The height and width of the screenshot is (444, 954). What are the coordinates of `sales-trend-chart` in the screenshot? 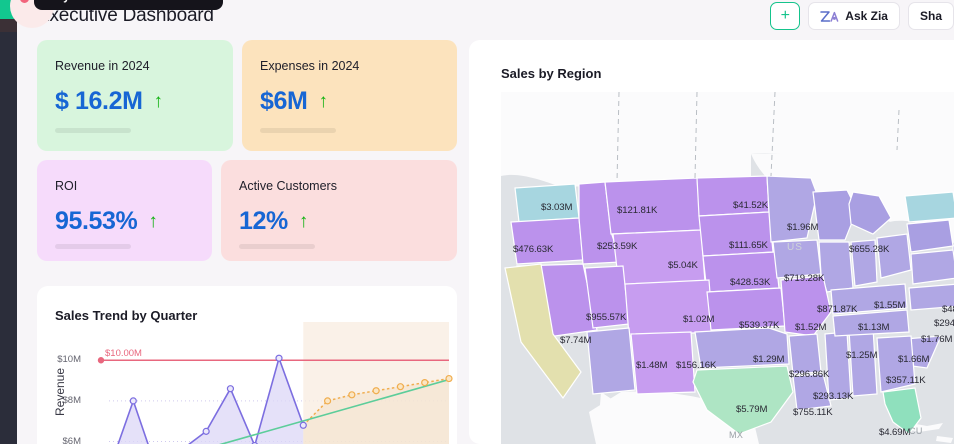 It's located at (275, 383).